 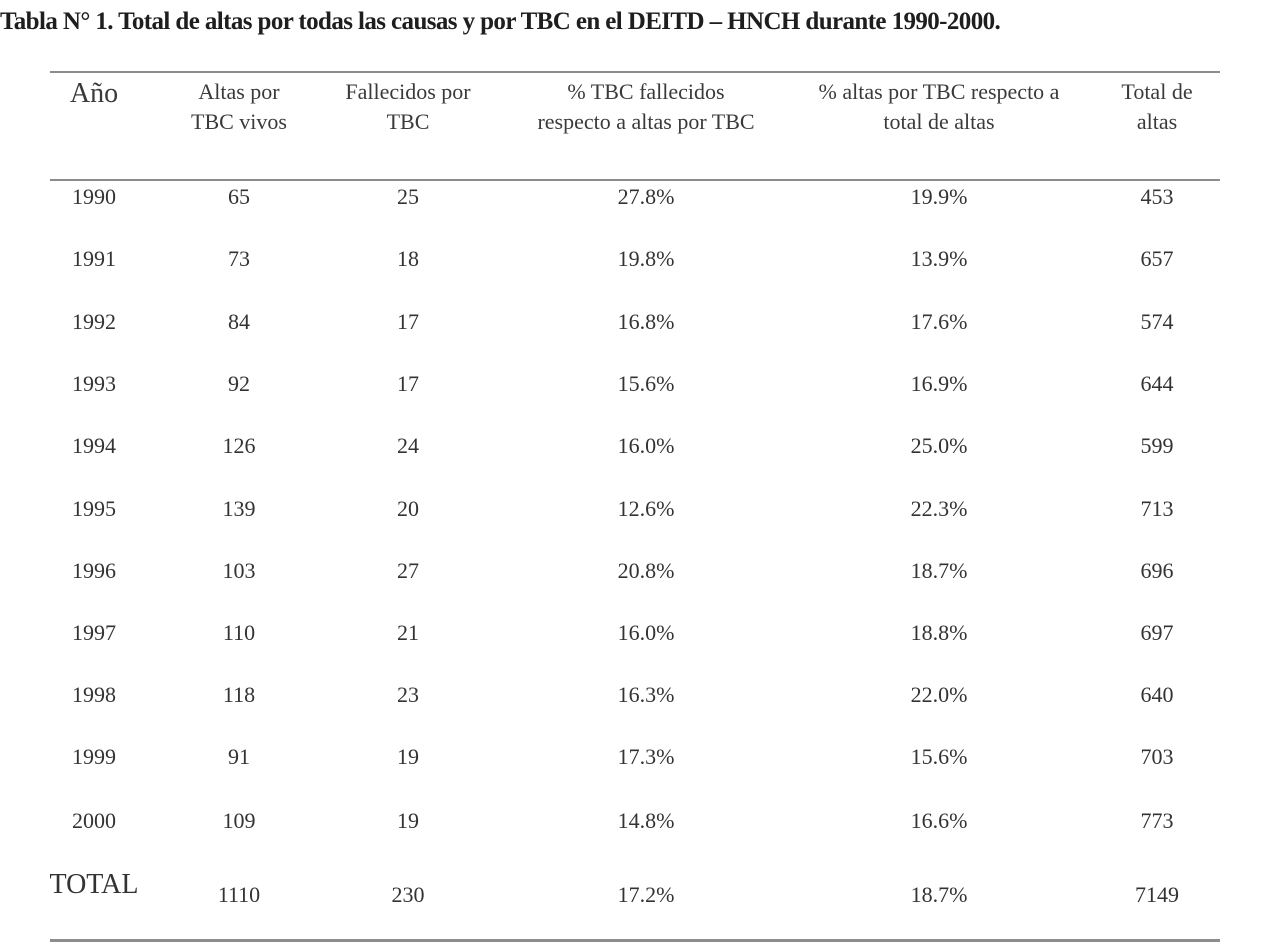 I want to click on cell-total-altas: 697, so click(x=1157, y=632).